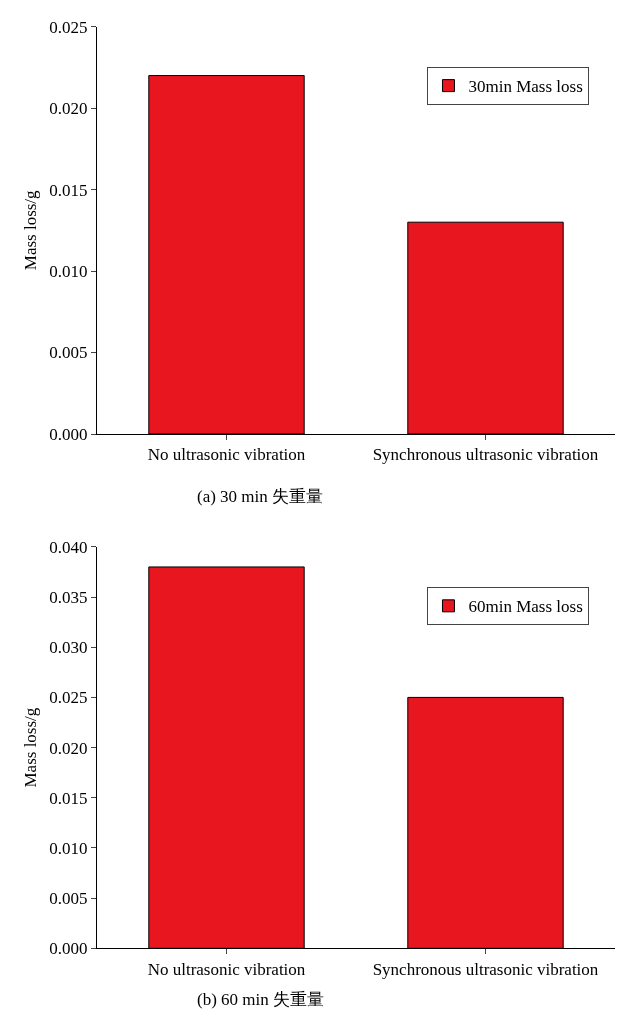 This screenshot has height=1029, width=638. Describe the element at coordinates (525, 607) in the screenshot. I see `legend-label: 60min Mass loss` at that location.